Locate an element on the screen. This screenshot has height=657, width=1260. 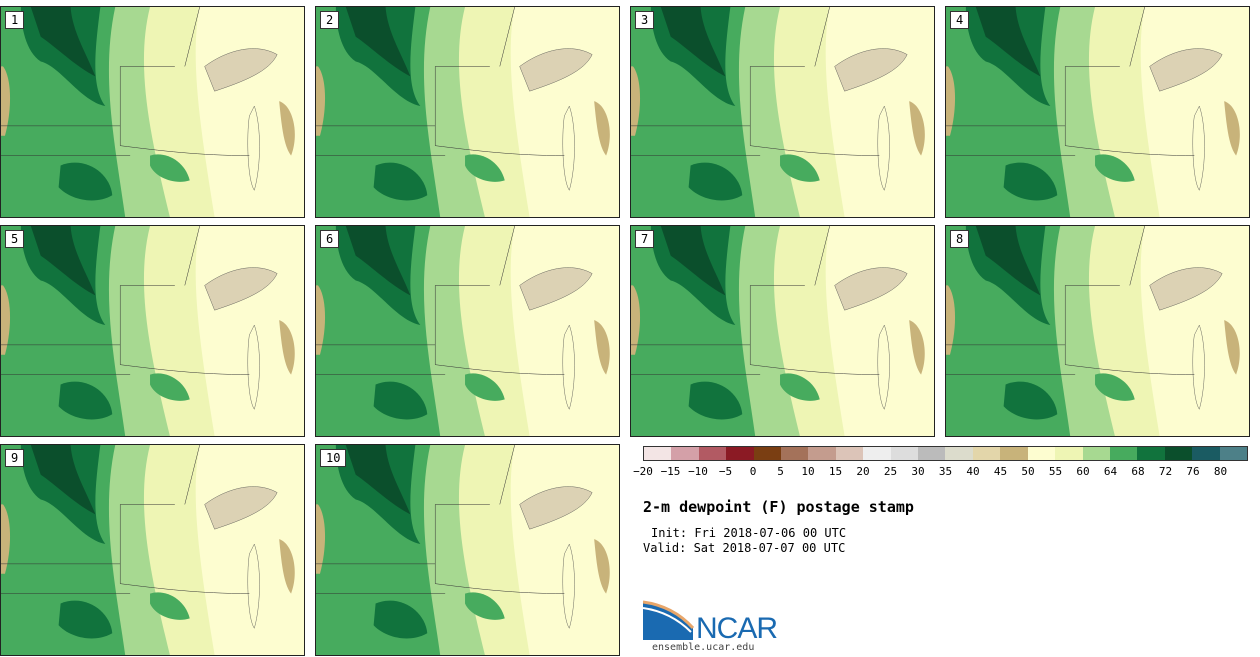
init-time: Init: Fri 2018-07-06 00 UTC is located at coordinates (749, 533).